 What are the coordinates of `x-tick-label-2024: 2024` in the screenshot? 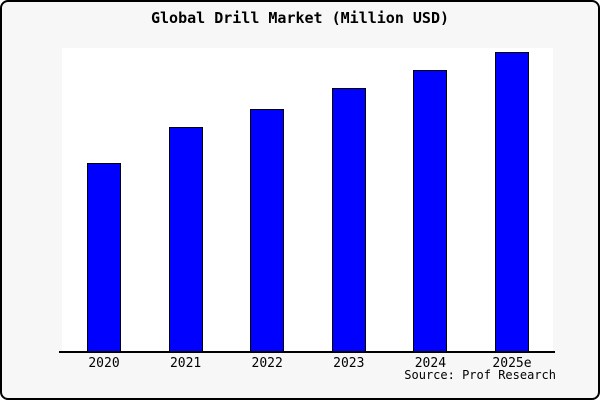 It's located at (430, 363).